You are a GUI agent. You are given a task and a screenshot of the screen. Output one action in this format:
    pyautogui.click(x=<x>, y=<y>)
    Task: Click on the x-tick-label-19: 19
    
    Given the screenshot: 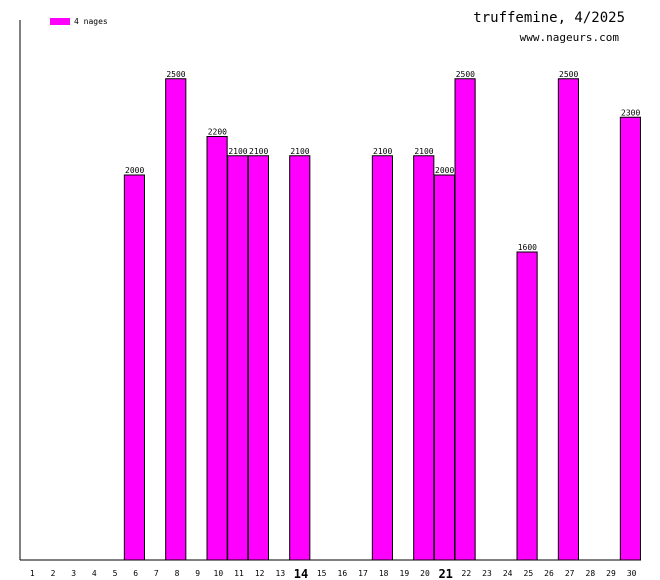 What is the action you would take?
    pyautogui.click(x=405, y=573)
    